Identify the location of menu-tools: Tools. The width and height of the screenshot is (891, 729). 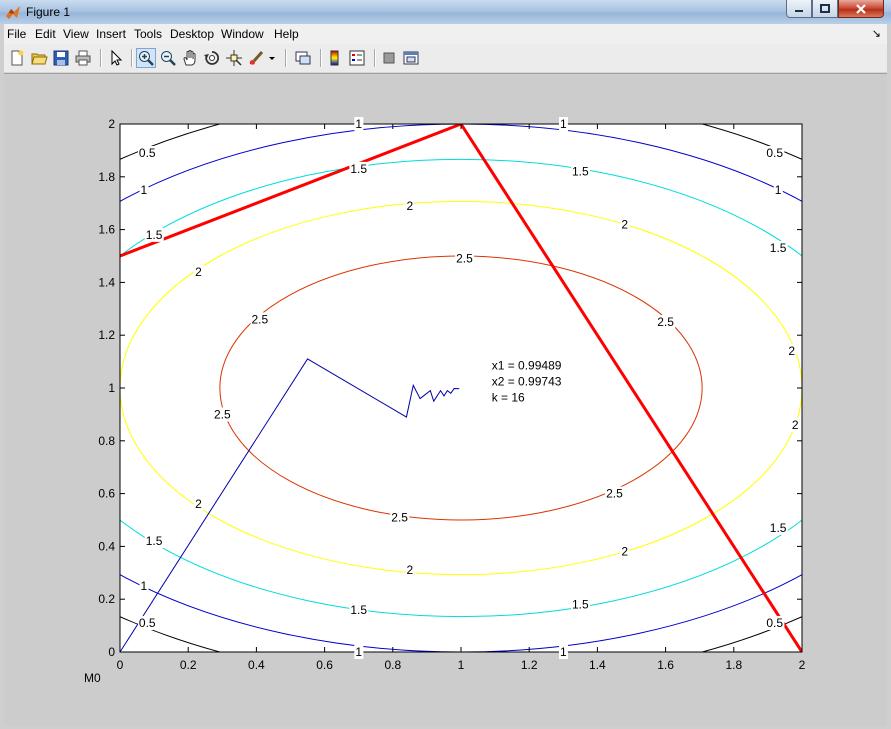
(148, 34).